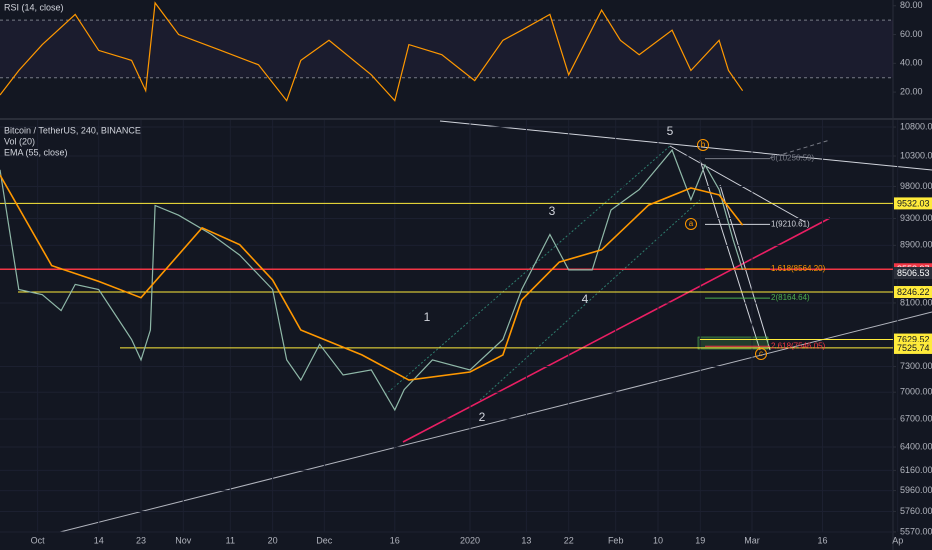 This screenshot has width=932, height=550. I want to click on x-tick-label: 13, so click(526, 540).